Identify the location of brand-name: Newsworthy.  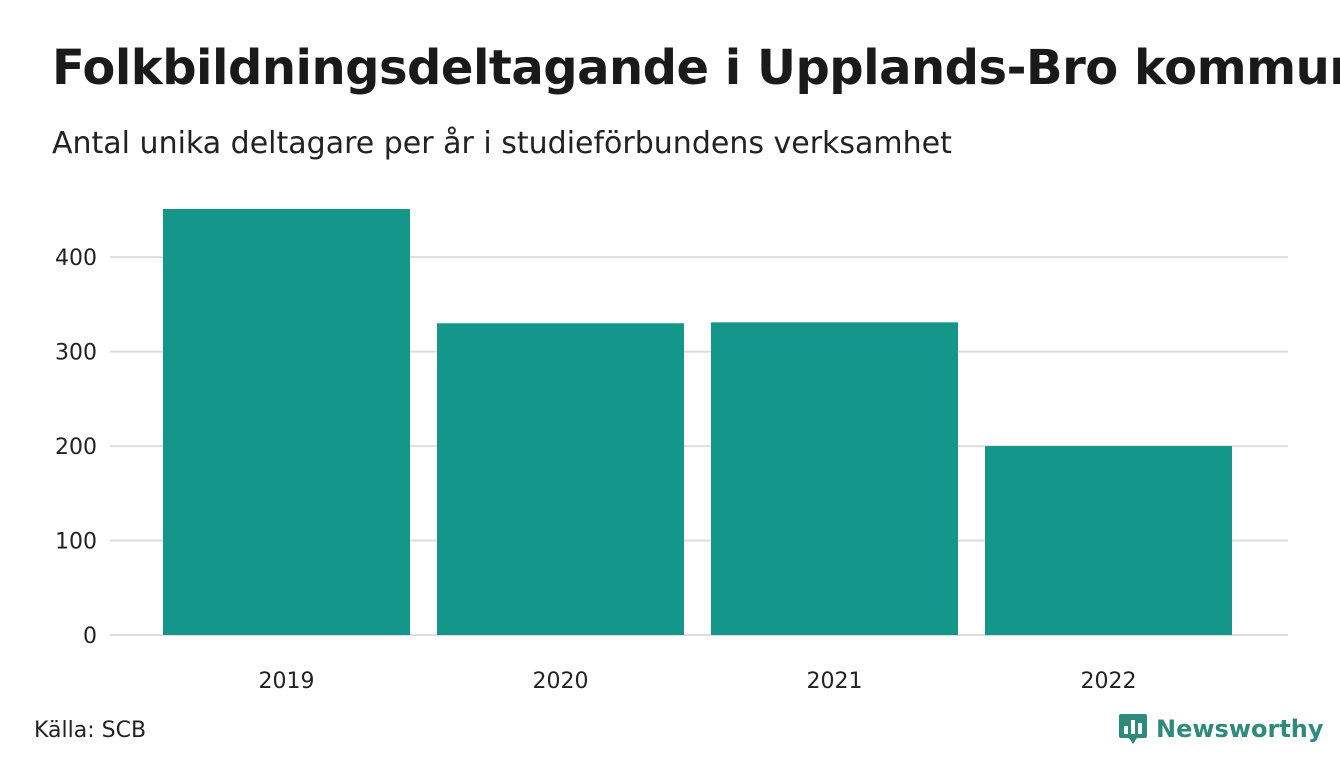
(1240, 729).